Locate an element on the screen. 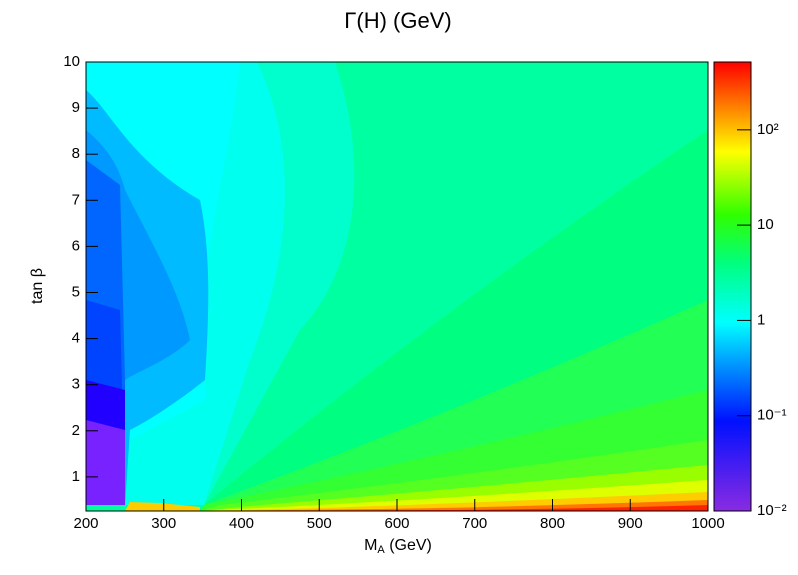 The height and width of the screenshot is (575, 798). x-tick-label: 800 is located at coordinates (552, 523).